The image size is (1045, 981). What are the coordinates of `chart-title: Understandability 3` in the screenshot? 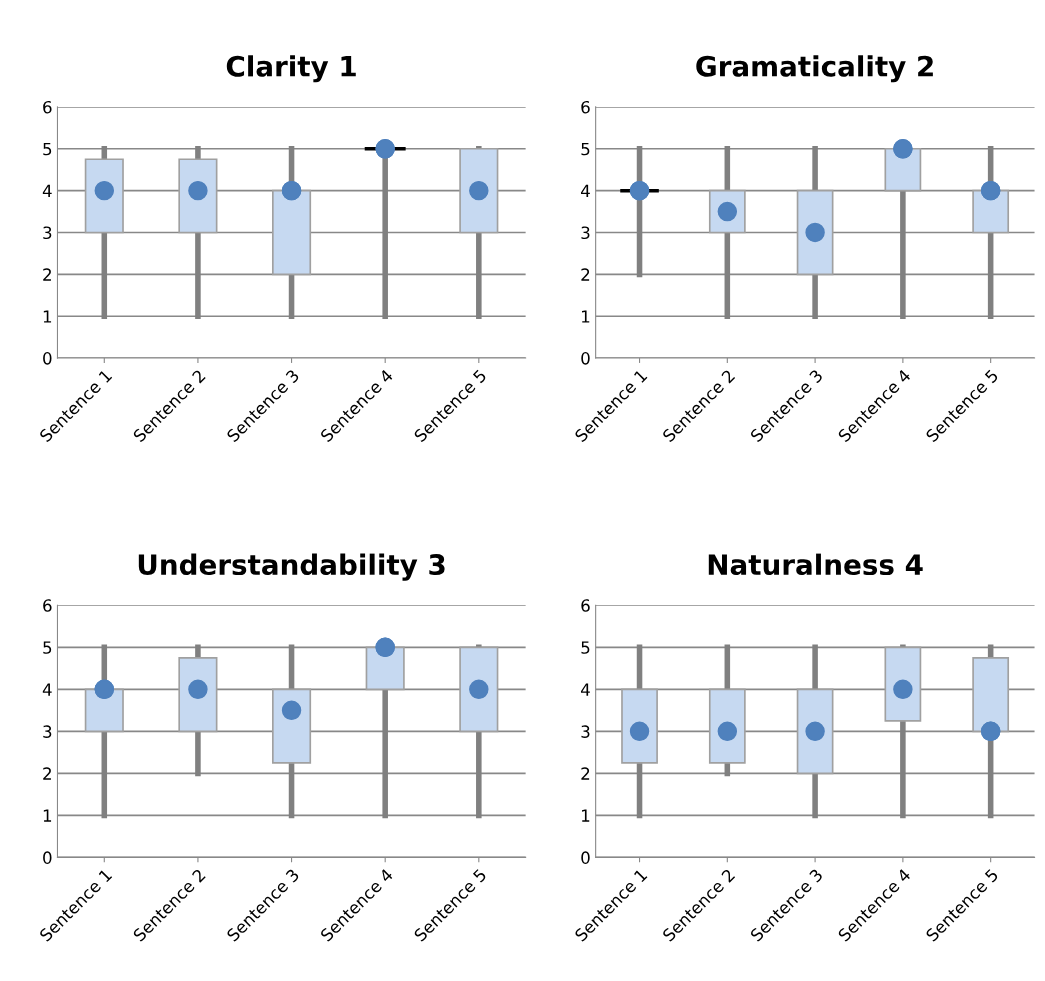 It's located at (291, 567).